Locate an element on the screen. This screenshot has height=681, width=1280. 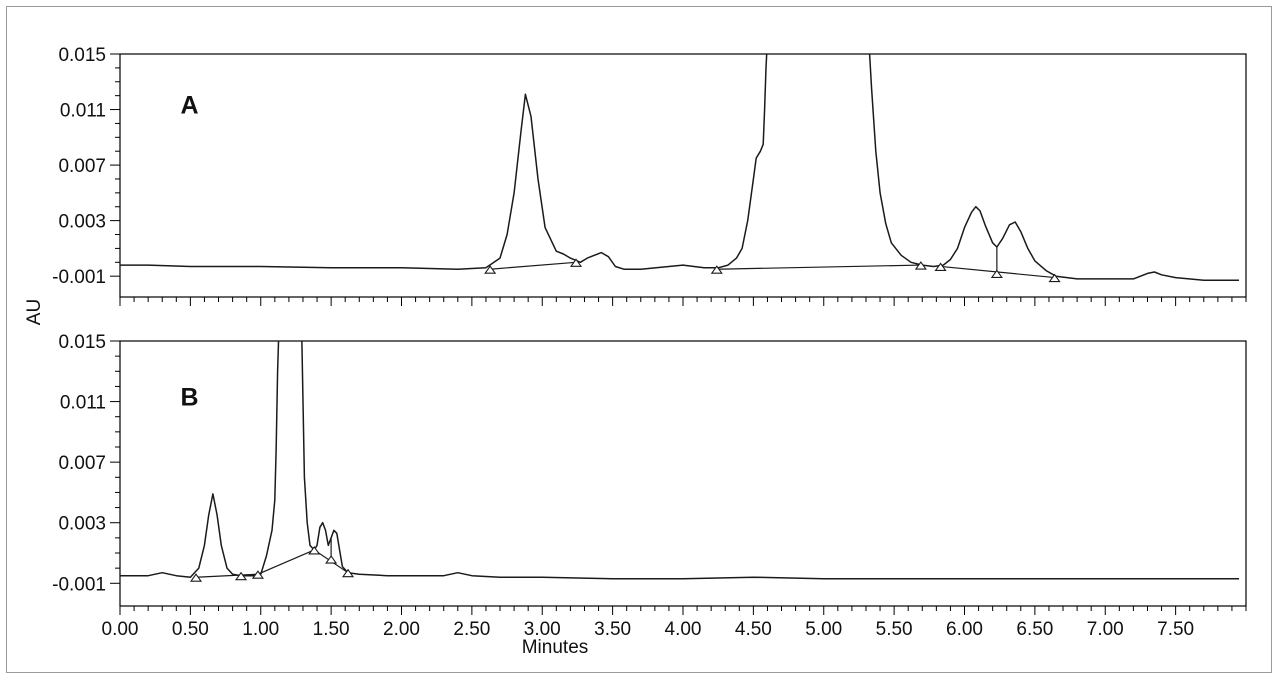
x-tick-label: 4.00 is located at coordinates (683, 629).